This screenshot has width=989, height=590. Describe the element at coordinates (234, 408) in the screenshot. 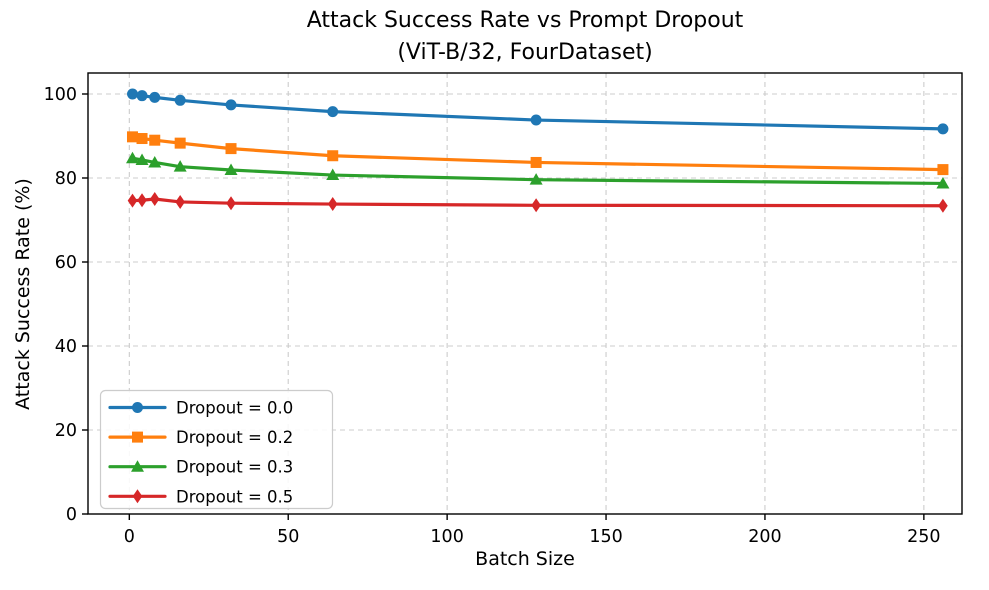

I see `legend-label: Dropout = 0.0` at that location.